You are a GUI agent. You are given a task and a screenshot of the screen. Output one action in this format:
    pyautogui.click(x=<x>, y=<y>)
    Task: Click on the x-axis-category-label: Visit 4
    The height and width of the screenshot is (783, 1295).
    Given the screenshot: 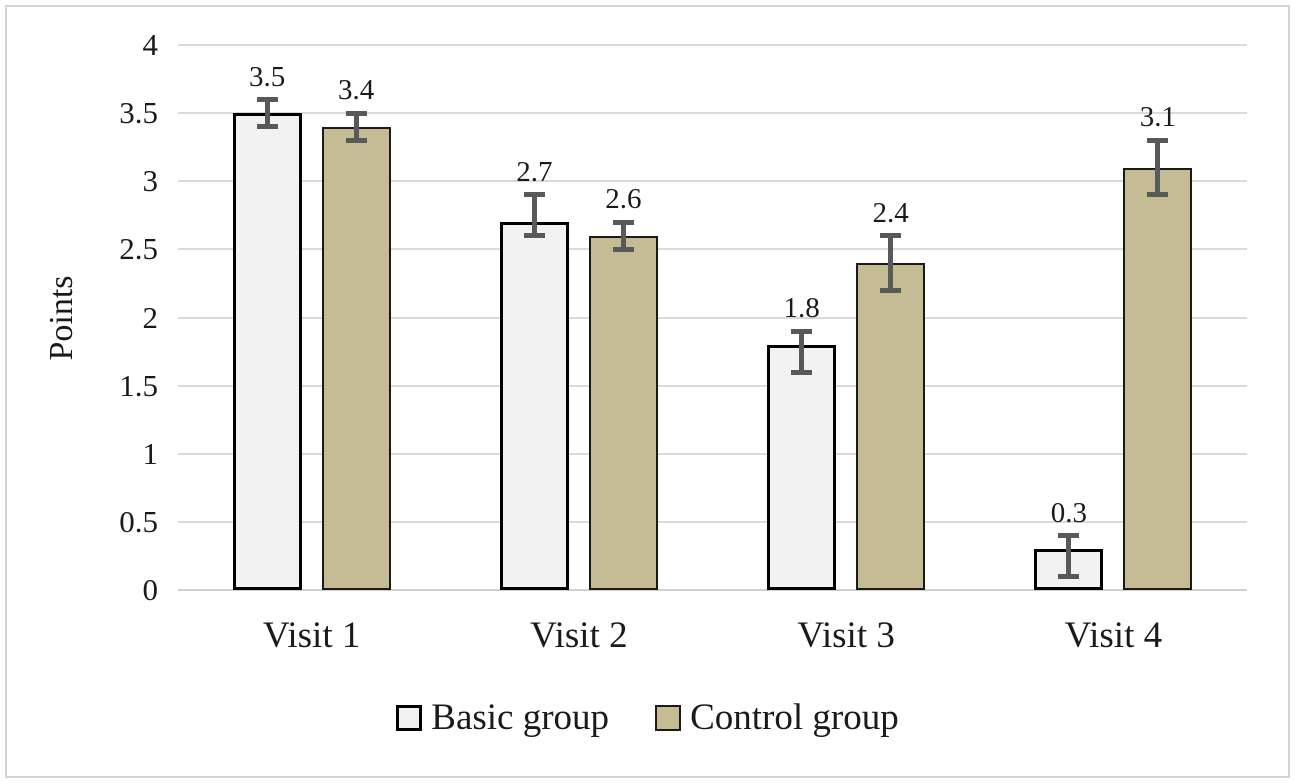 What is the action you would take?
    pyautogui.click(x=1113, y=635)
    